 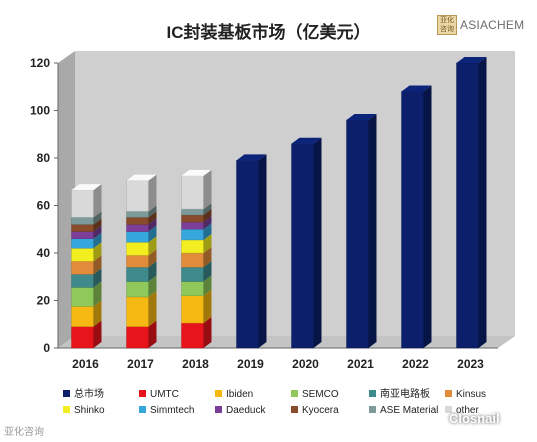 I want to click on y-tick-label: 0, so click(x=46, y=348).